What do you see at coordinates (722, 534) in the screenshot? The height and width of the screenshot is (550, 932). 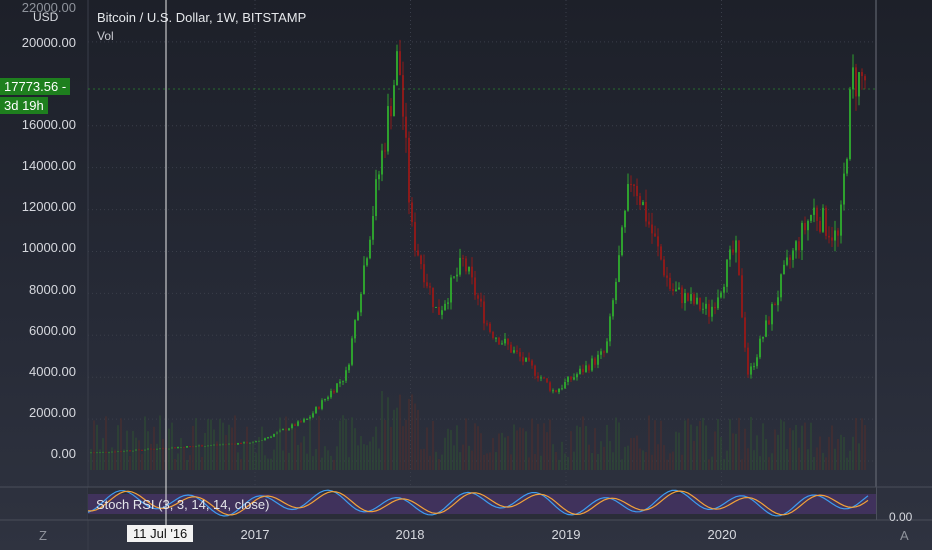 I see `x-tick-2020: 2020` at bounding box center [722, 534].